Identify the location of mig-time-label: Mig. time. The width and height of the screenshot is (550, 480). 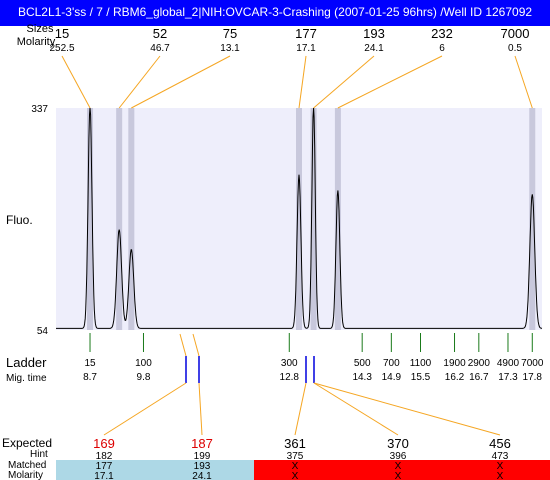
(26, 378).